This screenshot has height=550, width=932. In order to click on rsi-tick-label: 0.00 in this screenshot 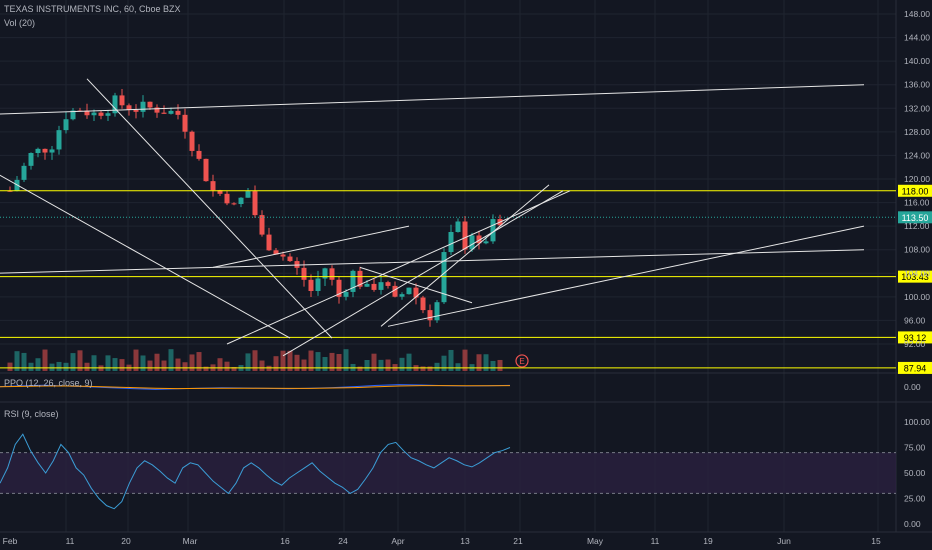, I will do `click(912, 524)`.